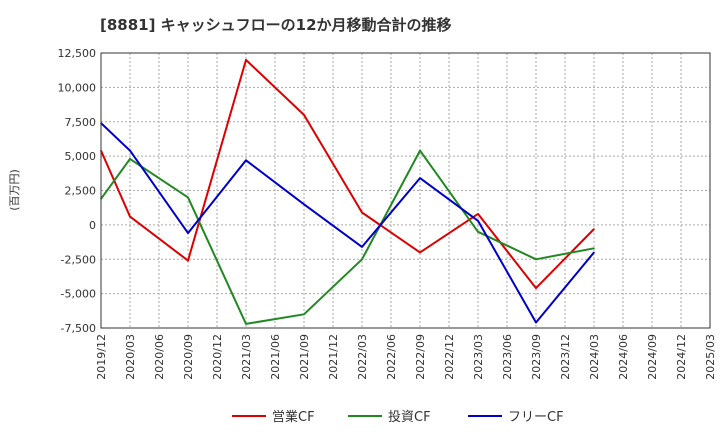 The image size is (720, 440). What do you see at coordinates (78, 259) in the screenshot?
I see `y-tick-label: -2,500` at bounding box center [78, 259].